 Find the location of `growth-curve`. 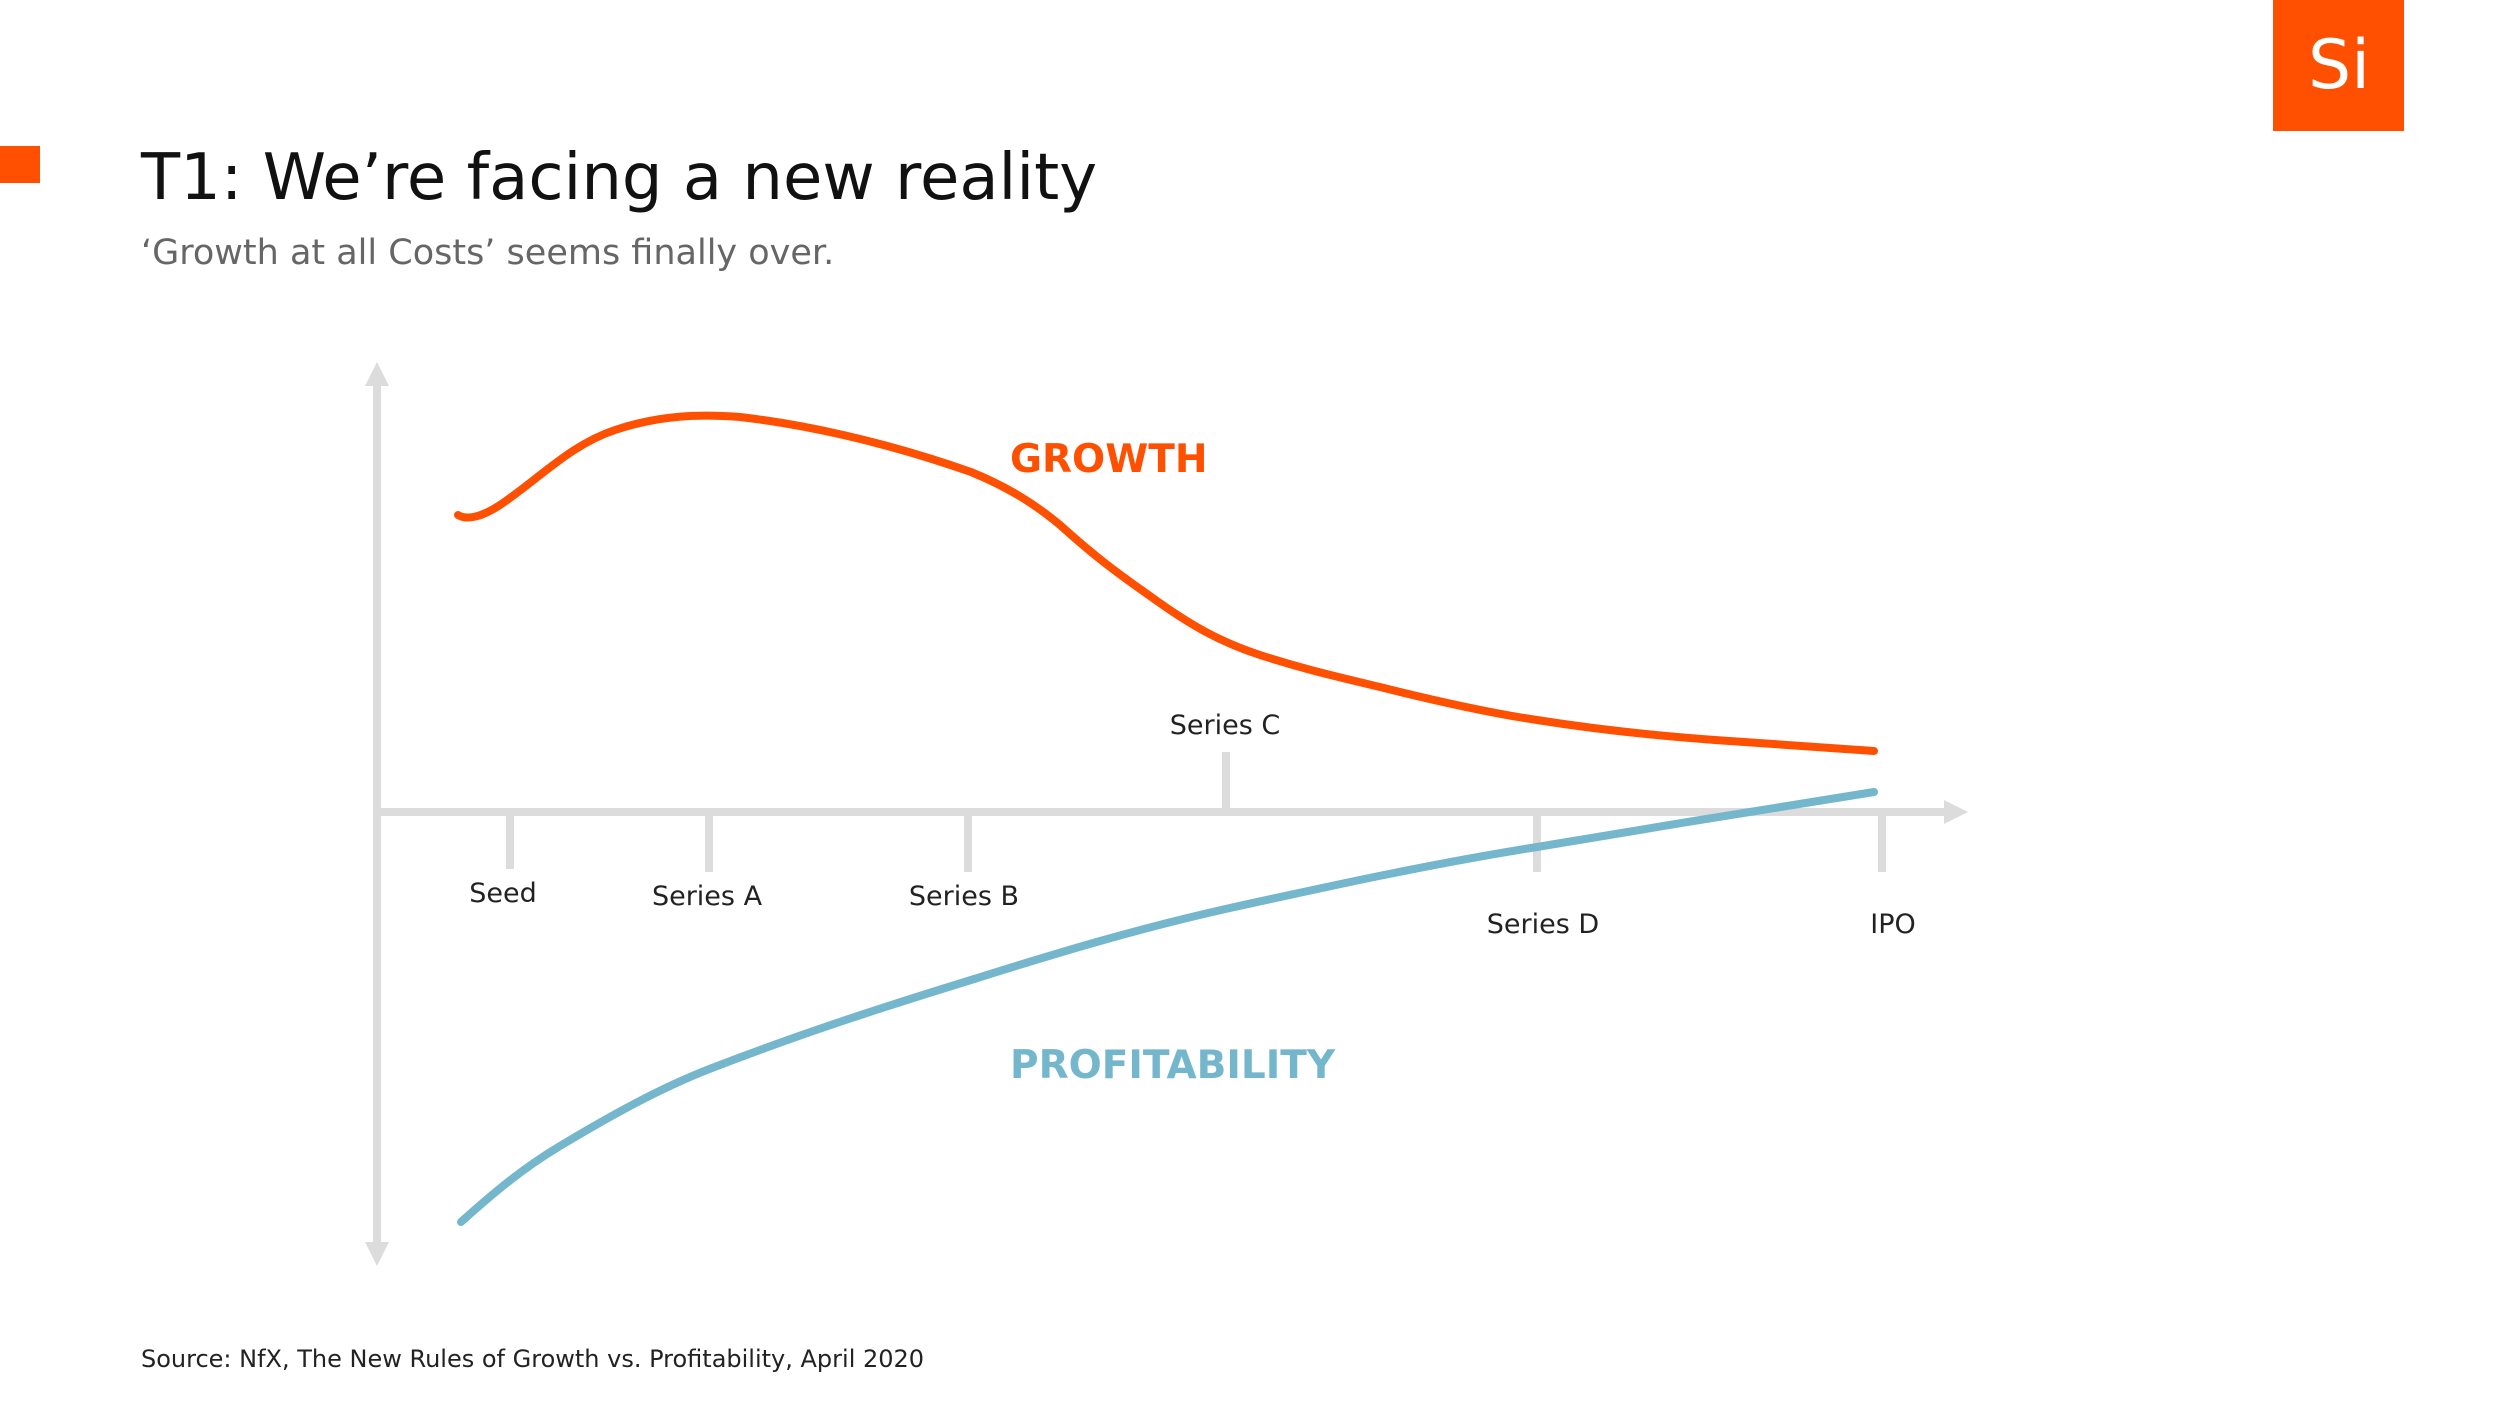

growth-curve is located at coordinates (1166, 583).